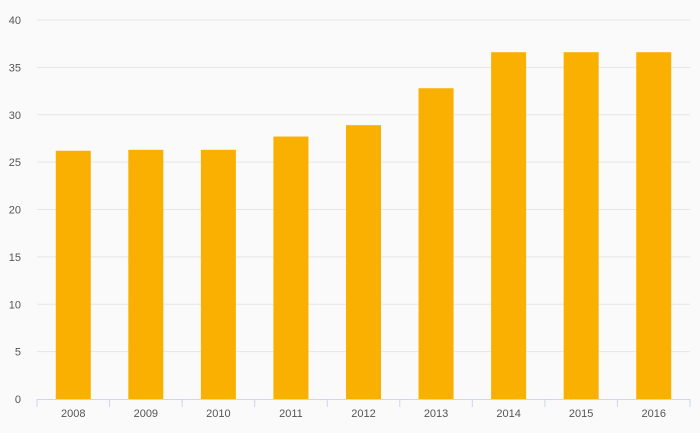 The height and width of the screenshot is (433, 700). I want to click on bar-2009, so click(146, 274).